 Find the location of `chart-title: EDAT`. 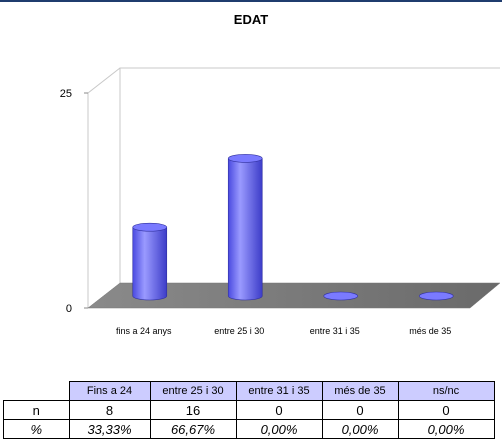

chart-title: EDAT is located at coordinates (251, 19).